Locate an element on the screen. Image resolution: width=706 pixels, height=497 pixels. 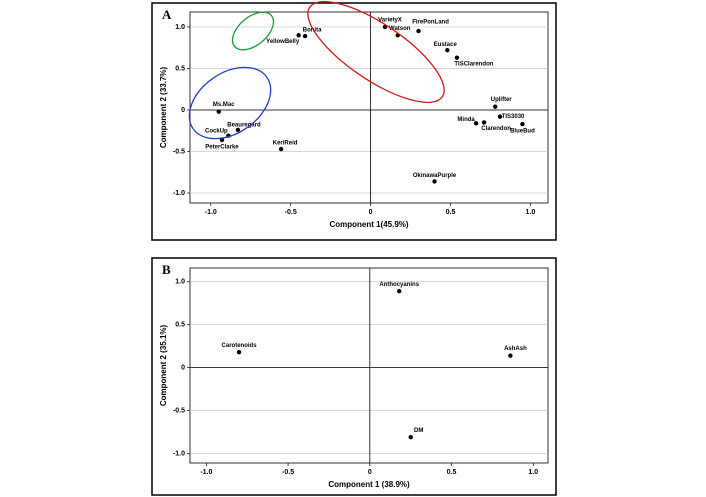
point-label: TIS3030 is located at coordinates (513, 117).